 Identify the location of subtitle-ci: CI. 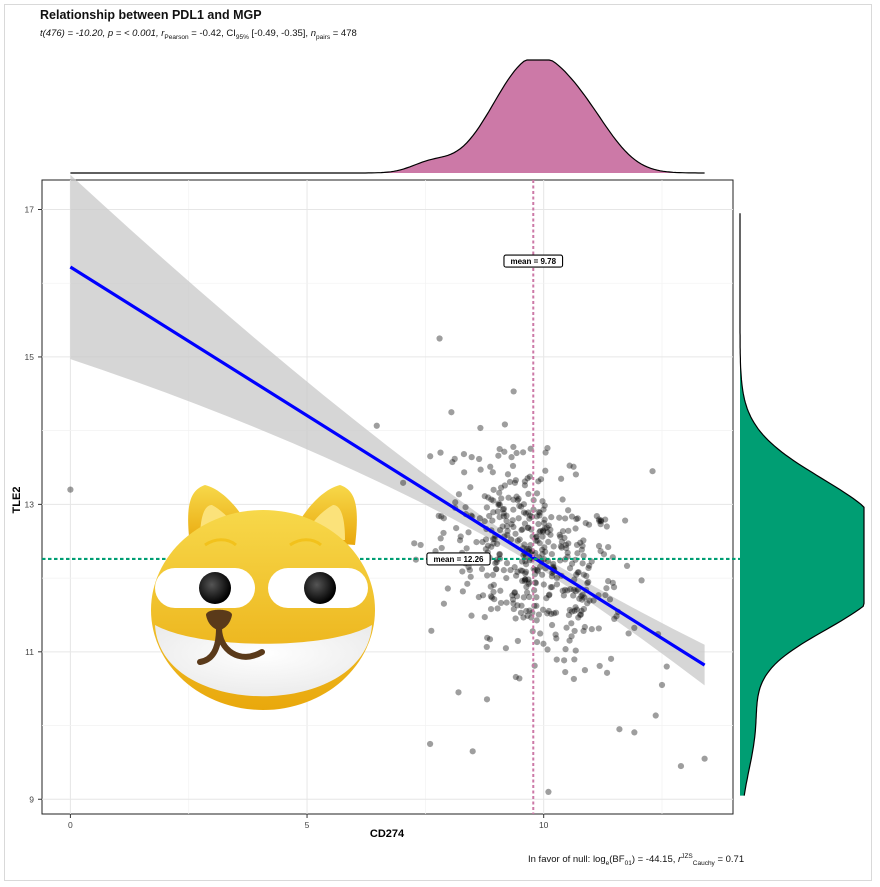
(231, 33).